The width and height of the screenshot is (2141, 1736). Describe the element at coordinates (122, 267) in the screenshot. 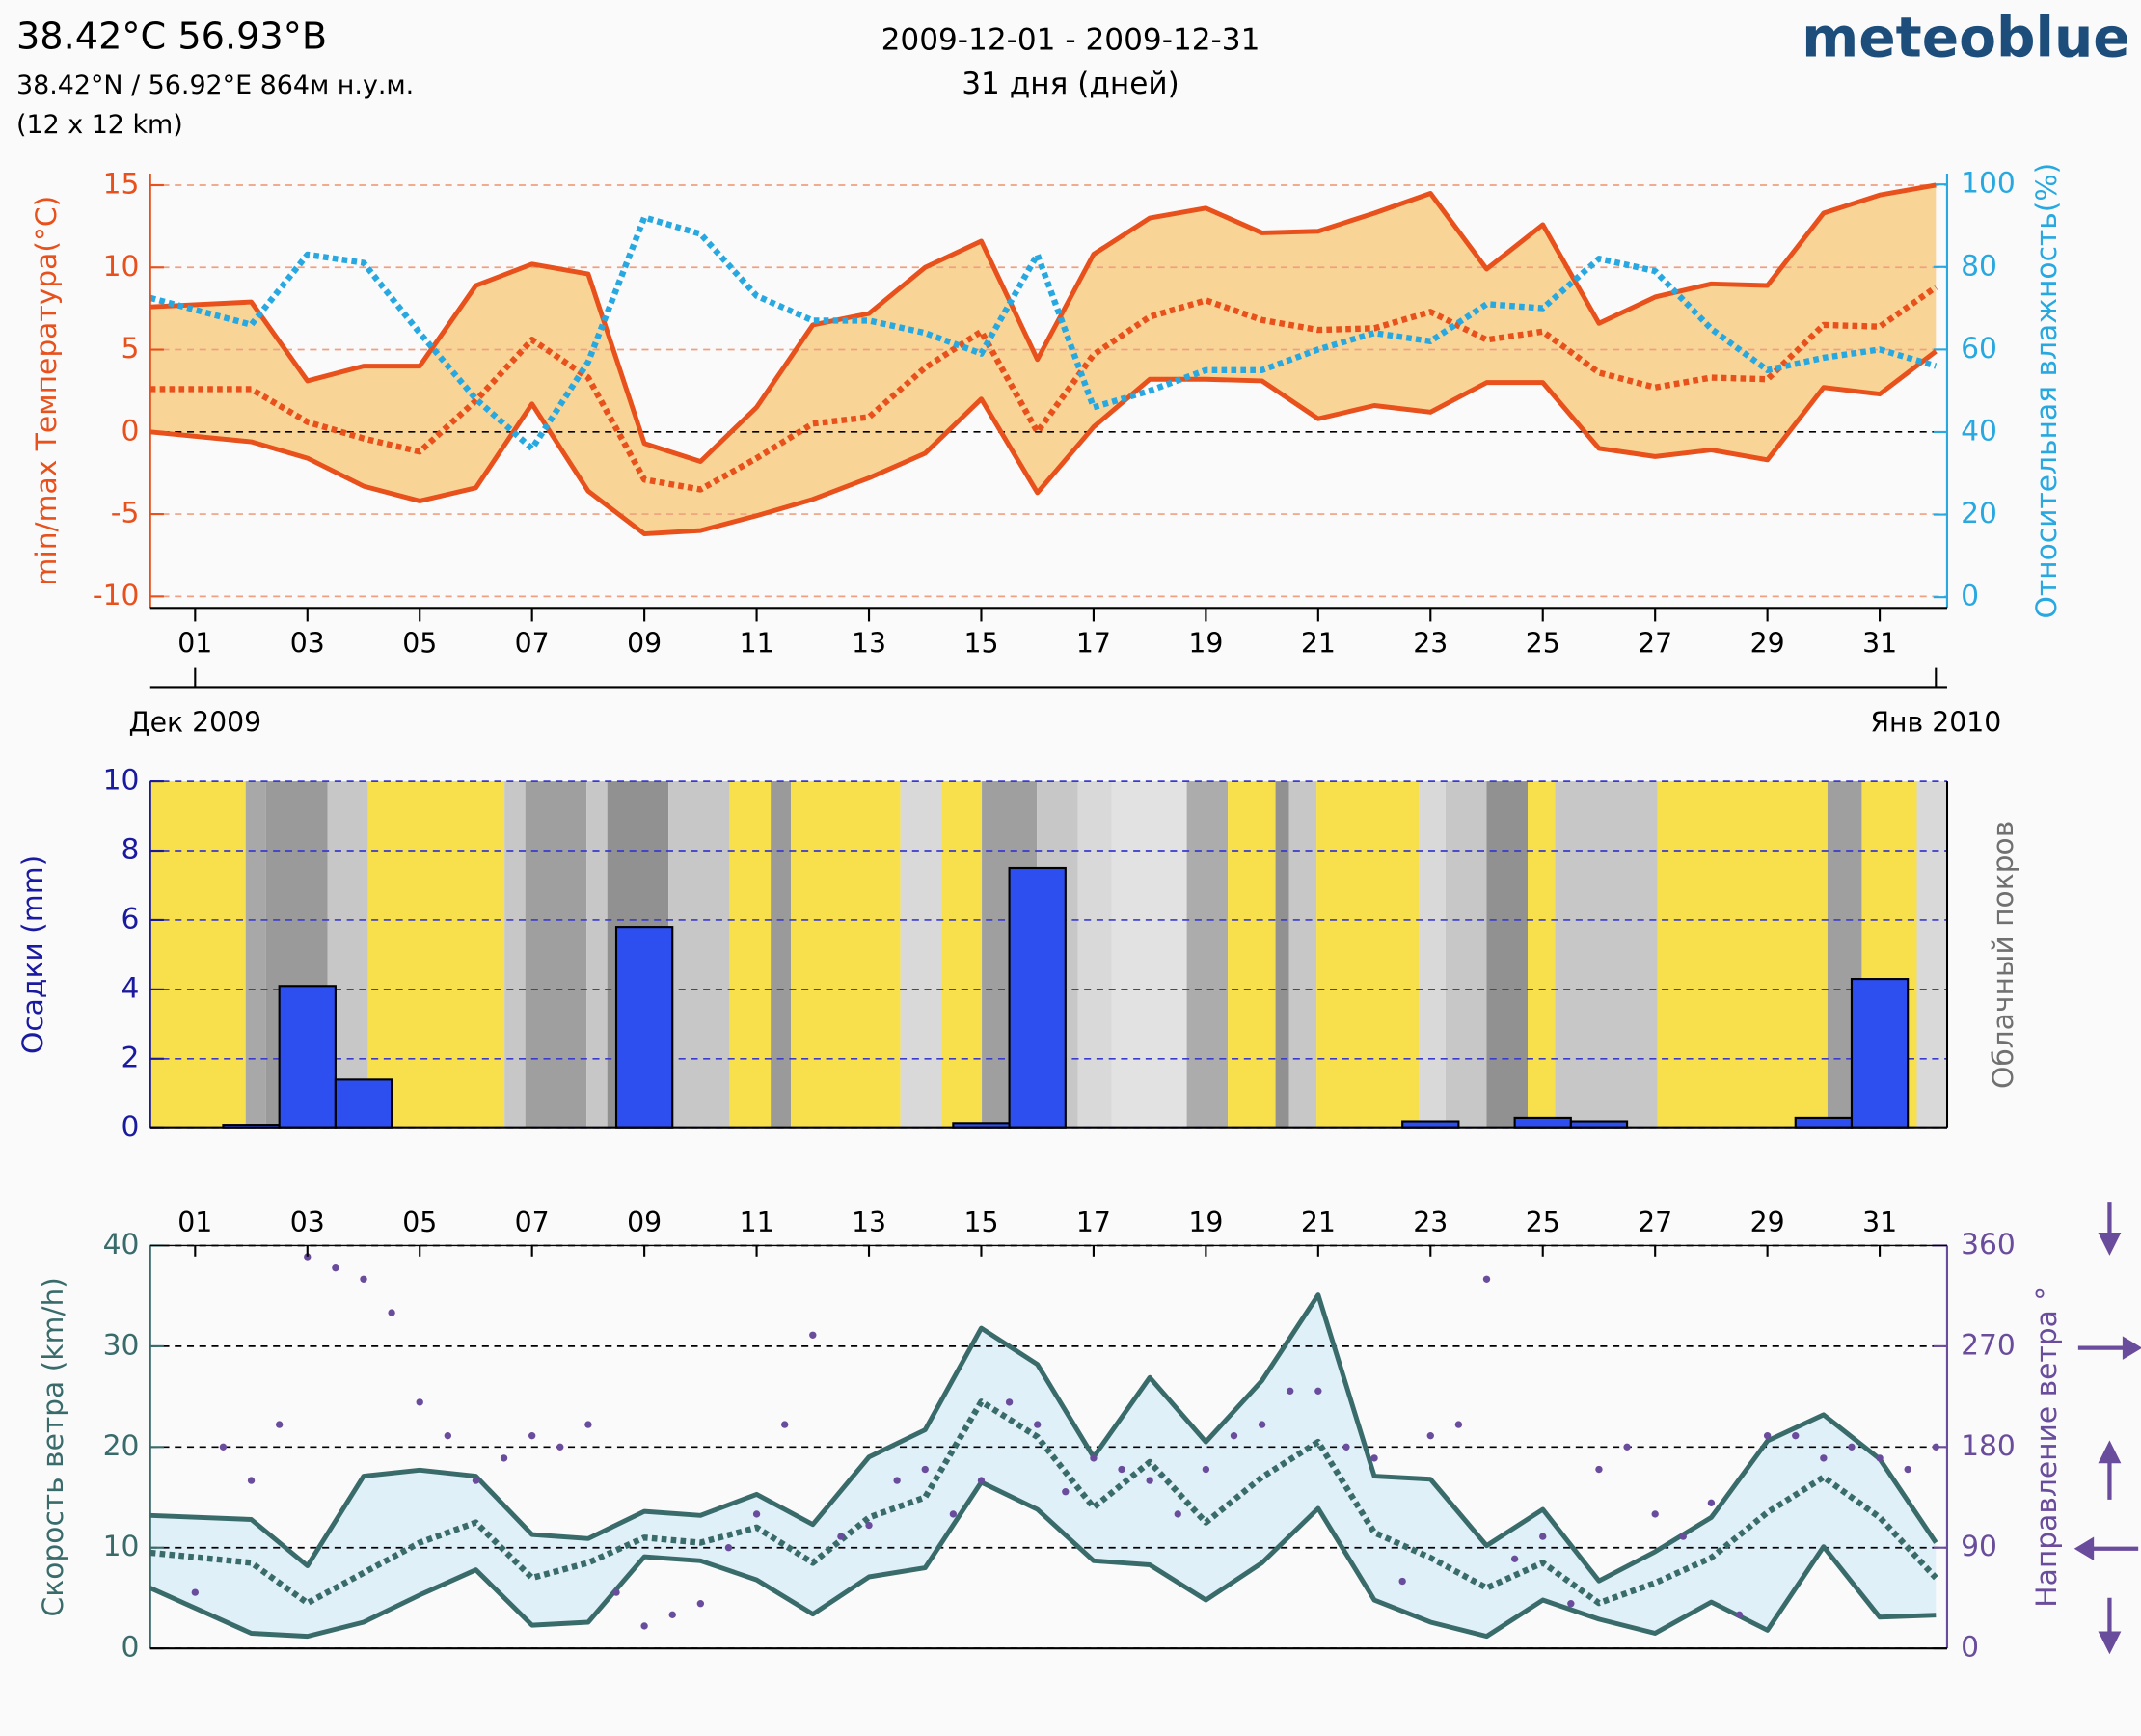

I see `y-tick-label: 10` at that location.